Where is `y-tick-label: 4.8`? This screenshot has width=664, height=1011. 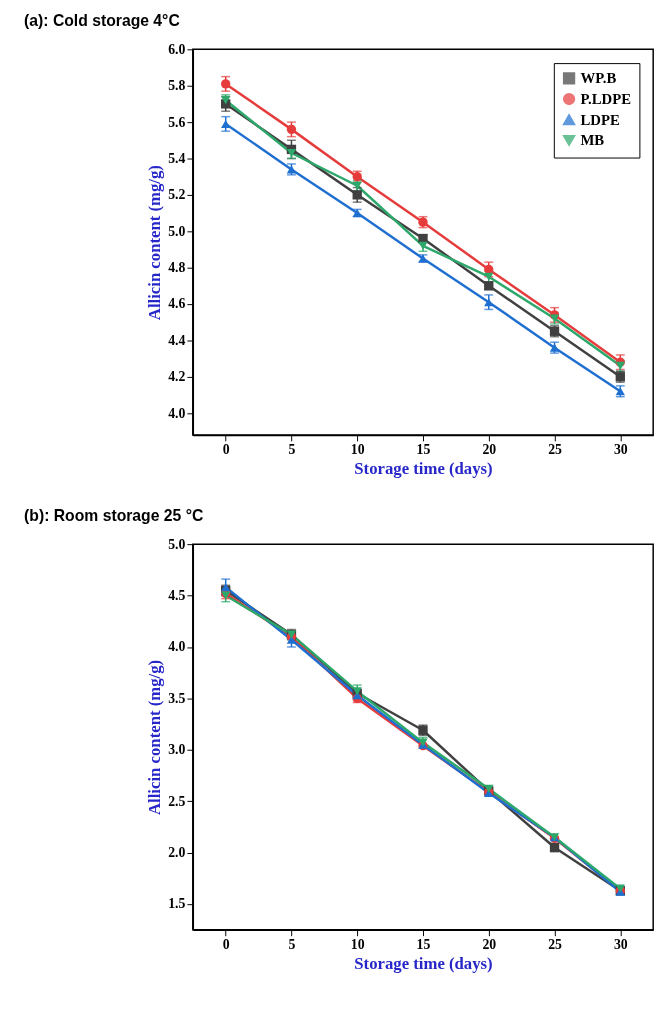
y-tick-label: 4.8 is located at coordinates (177, 268).